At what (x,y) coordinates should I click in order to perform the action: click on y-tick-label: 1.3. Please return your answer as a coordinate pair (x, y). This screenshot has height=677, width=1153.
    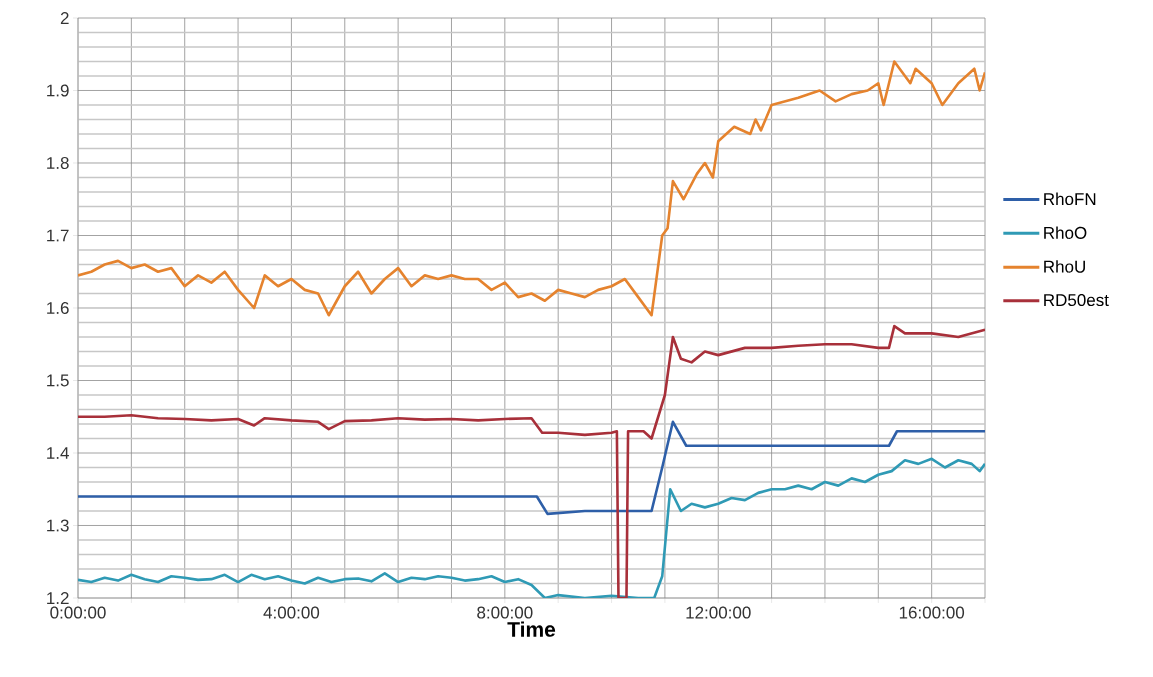
    Looking at the image, I should click on (58, 525).